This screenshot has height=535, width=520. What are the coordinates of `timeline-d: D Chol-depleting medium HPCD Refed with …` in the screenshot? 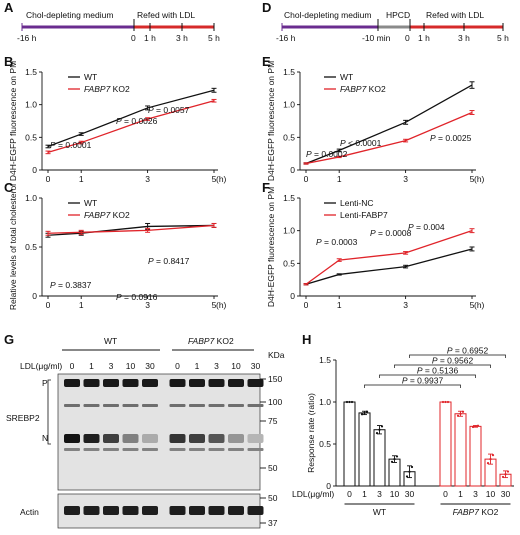 It's located at (385, 21).